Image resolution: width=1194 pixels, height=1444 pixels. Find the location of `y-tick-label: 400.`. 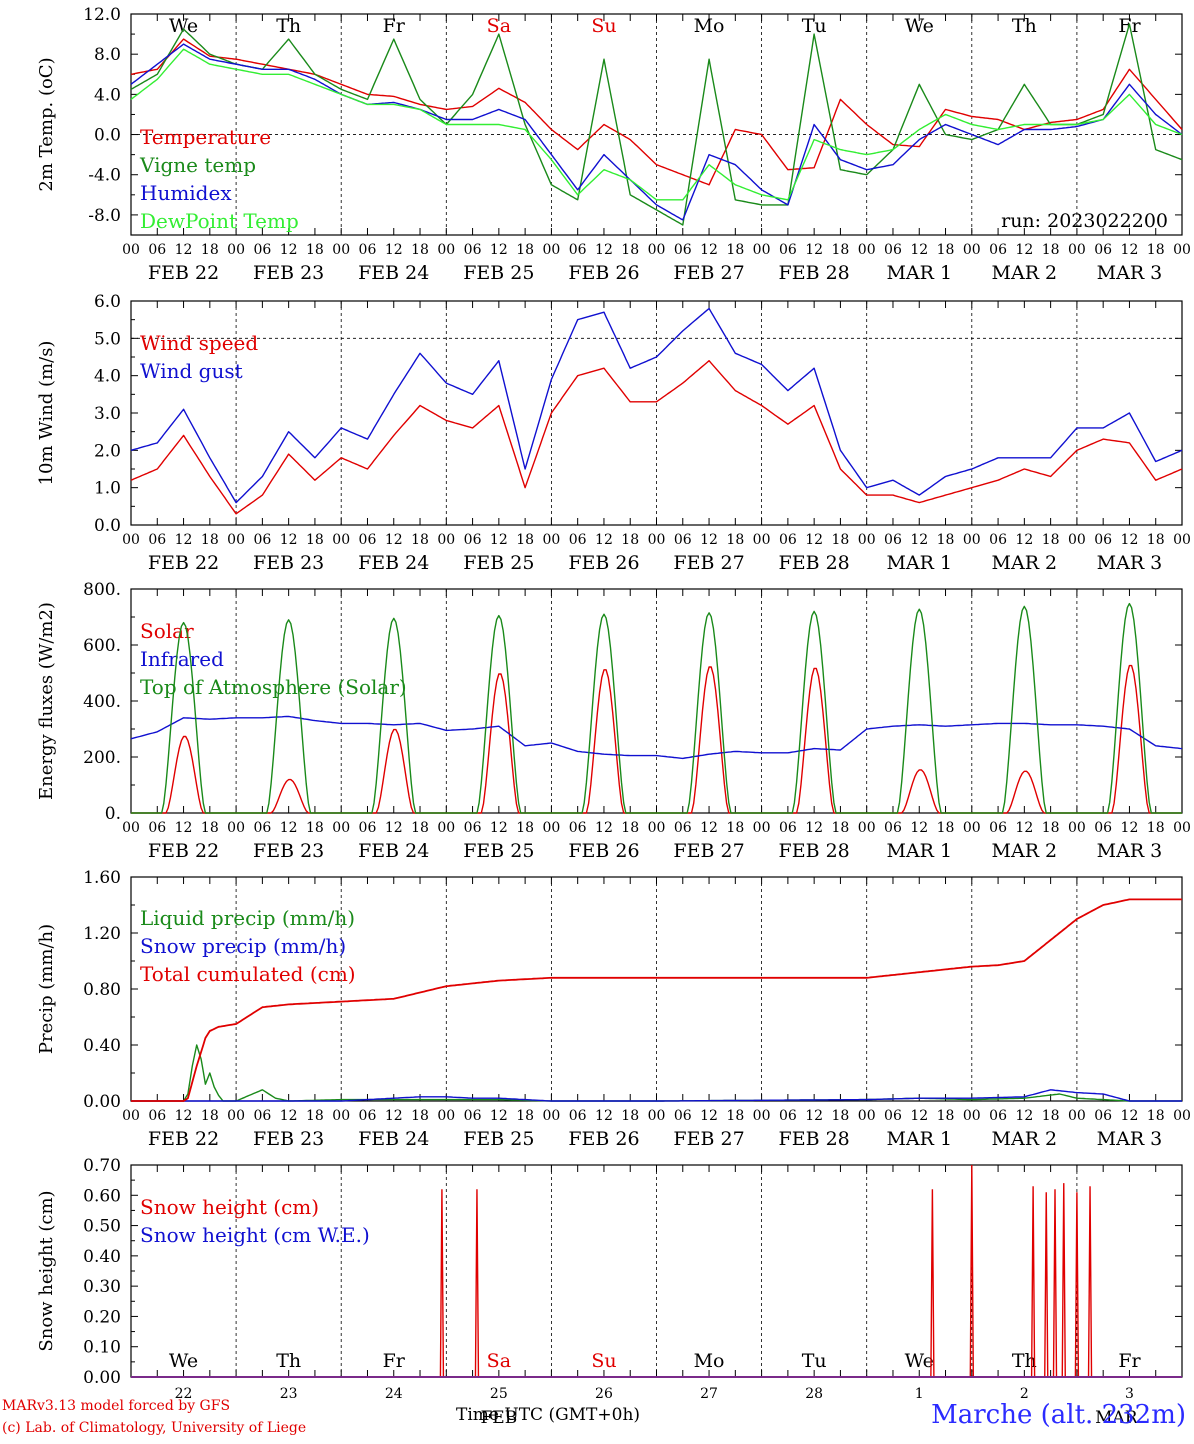

y-tick-label: 400. is located at coordinates (102, 702).